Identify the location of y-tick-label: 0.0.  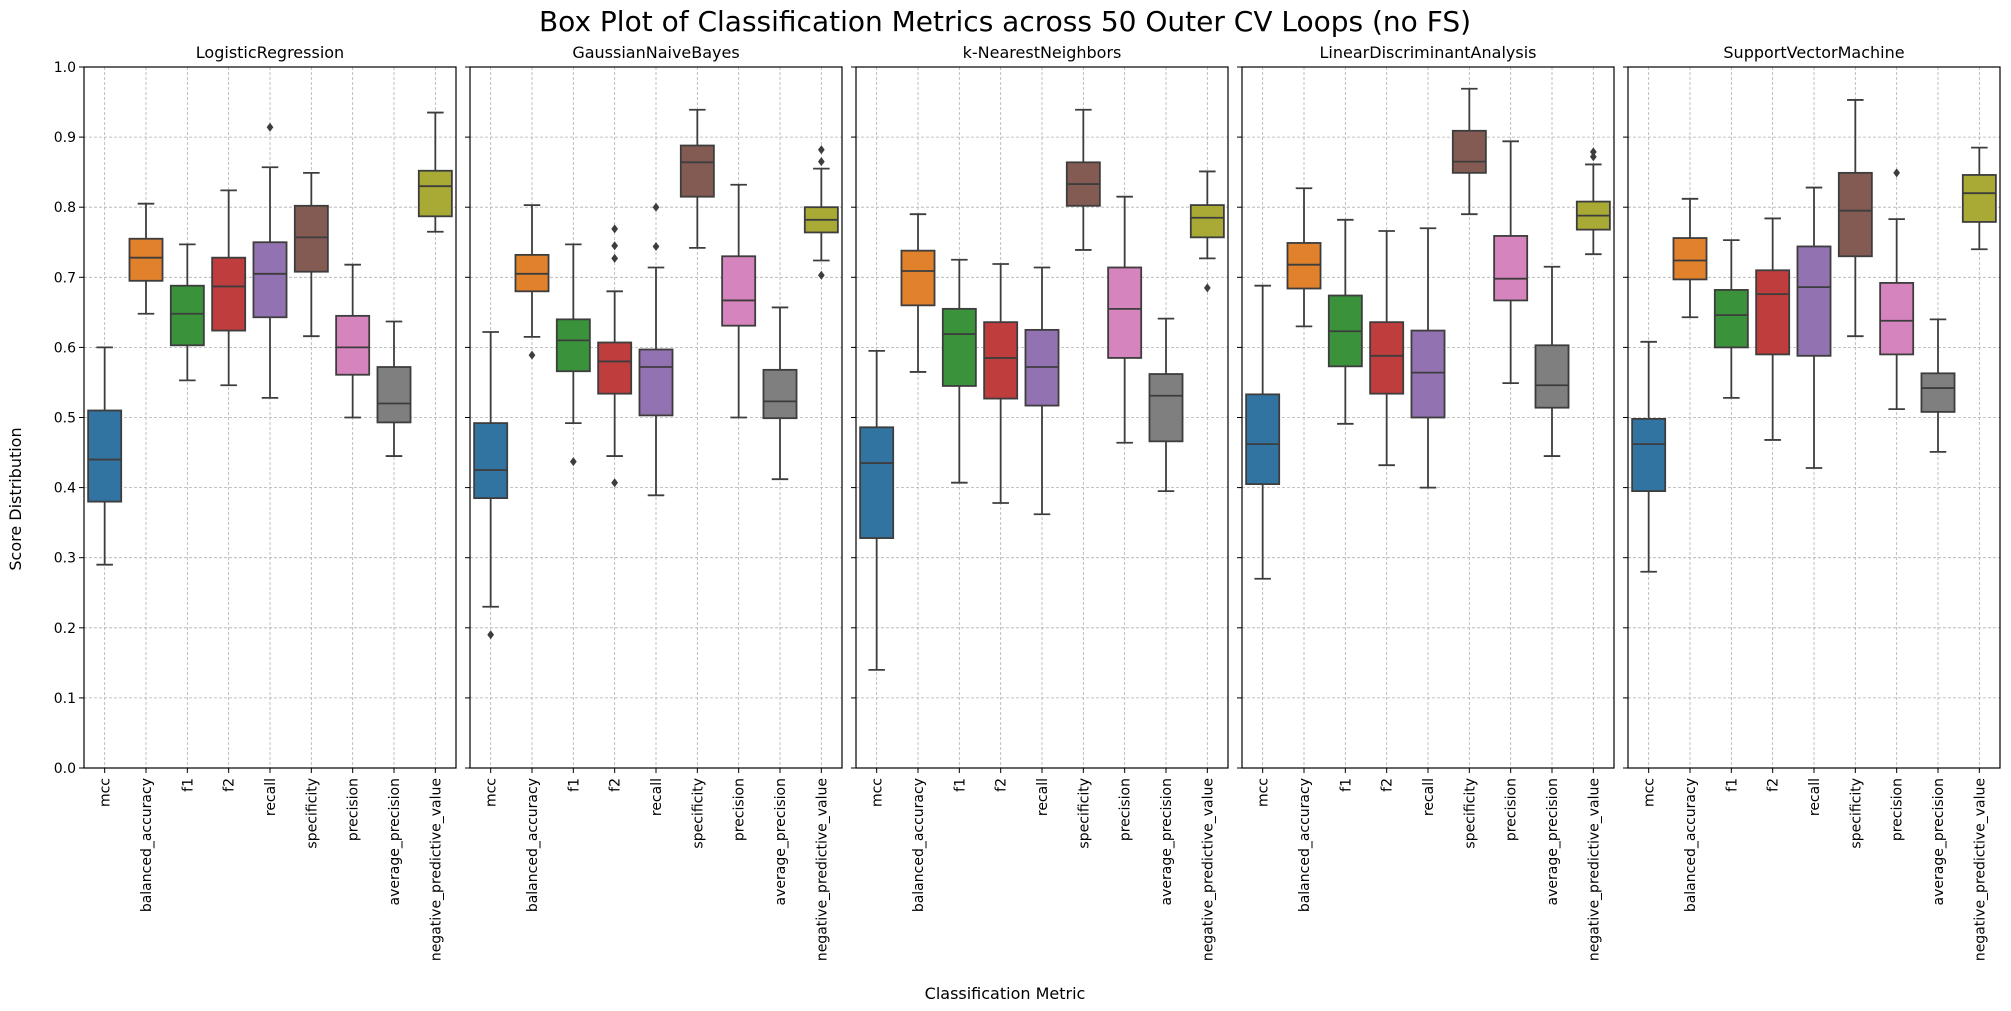
(65, 769).